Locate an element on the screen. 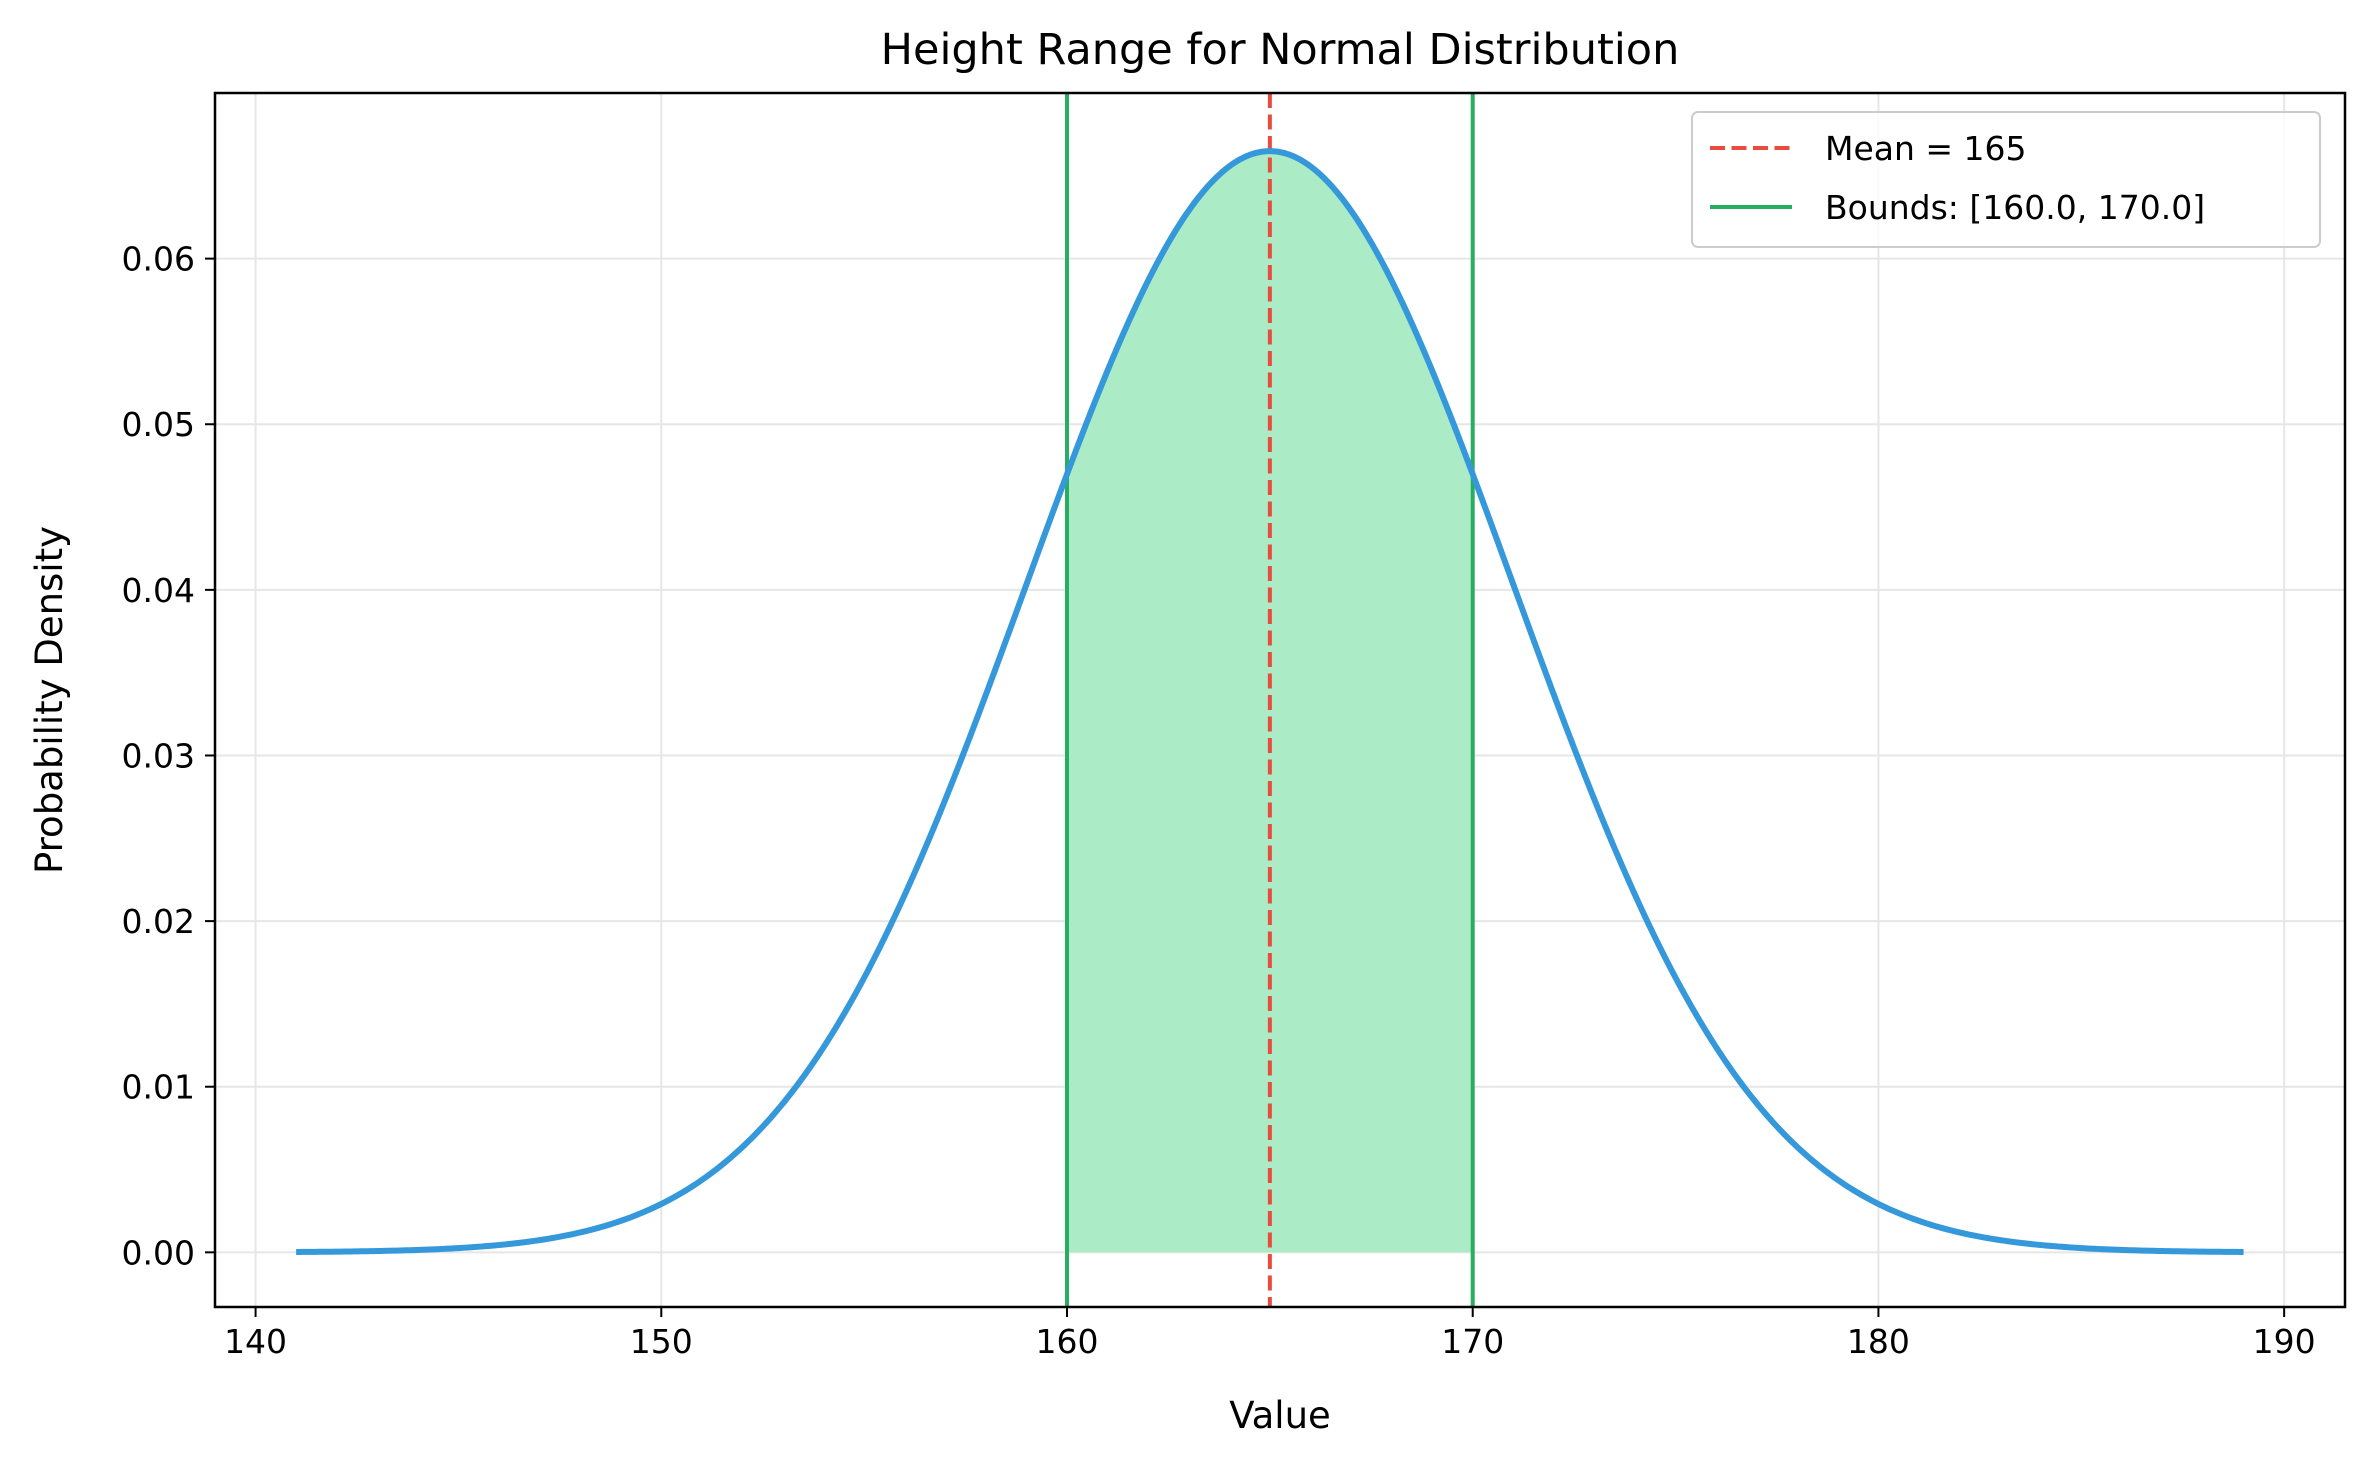 This screenshot has height=1468, width=2371. x-tick-label: 190 is located at coordinates (2284, 1341).